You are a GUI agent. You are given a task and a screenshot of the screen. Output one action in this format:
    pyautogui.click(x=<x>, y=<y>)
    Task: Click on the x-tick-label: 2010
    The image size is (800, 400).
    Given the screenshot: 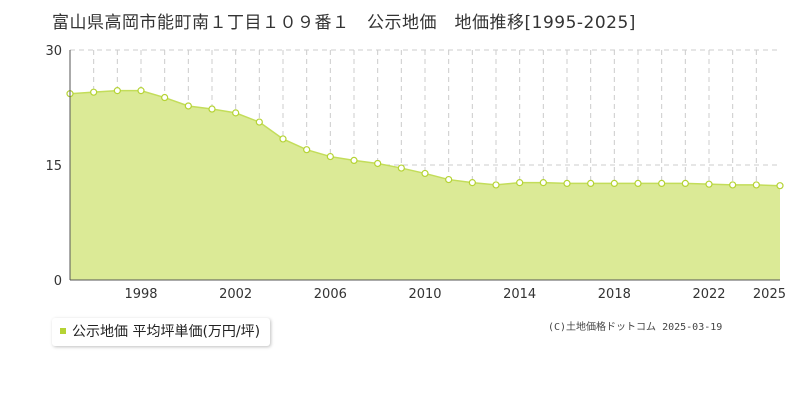 What is the action you would take?
    pyautogui.click(x=424, y=294)
    